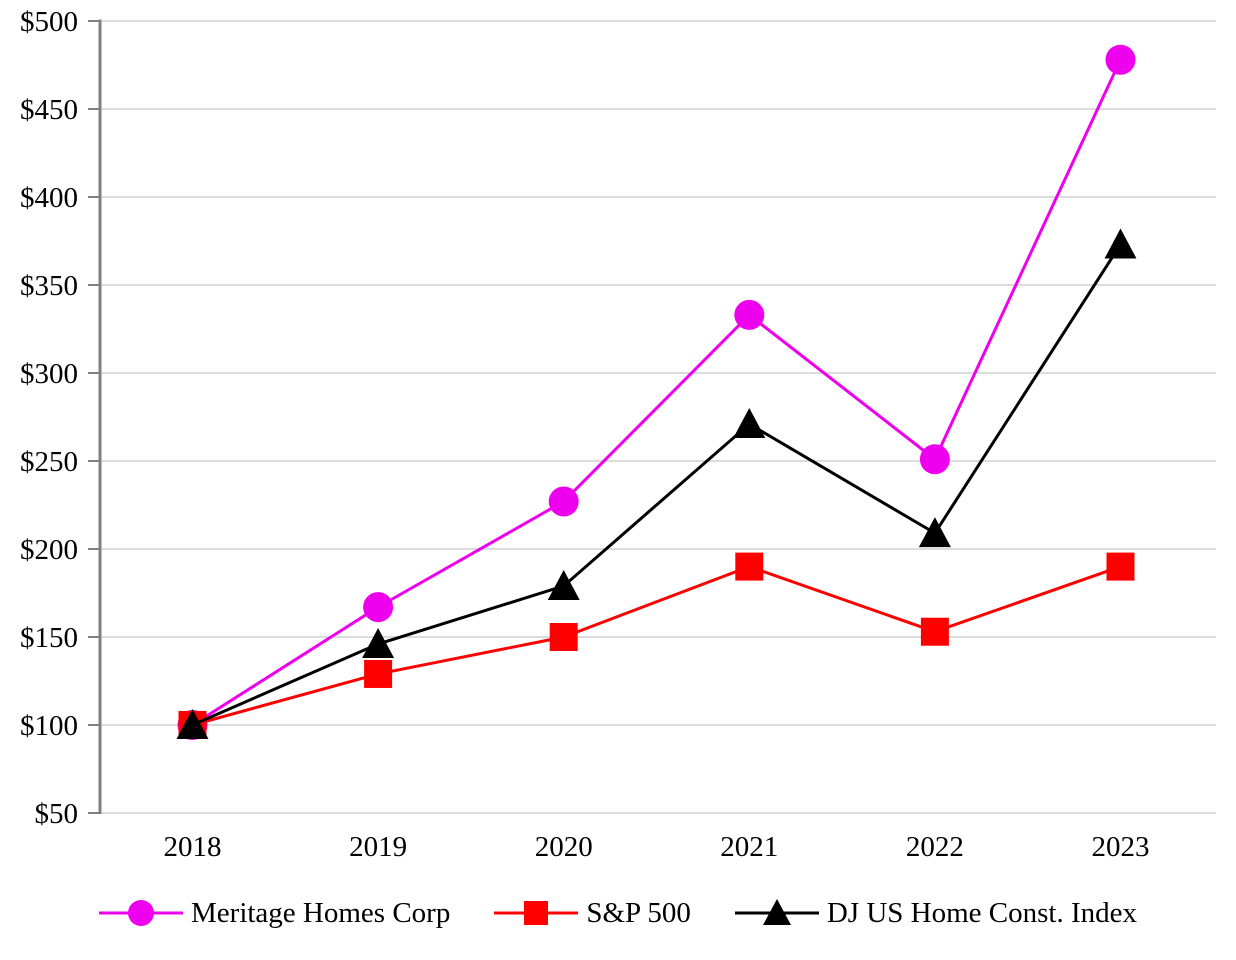 The width and height of the screenshot is (1236, 960). I want to click on svg-text: $100, so click(49, 726).